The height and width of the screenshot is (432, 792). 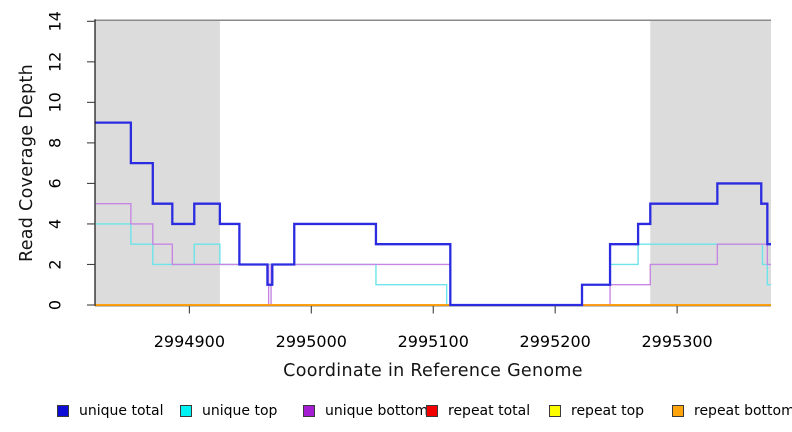 What do you see at coordinates (311, 341) in the screenshot?
I see `x-tick-label: 2995000` at bounding box center [311, 341].